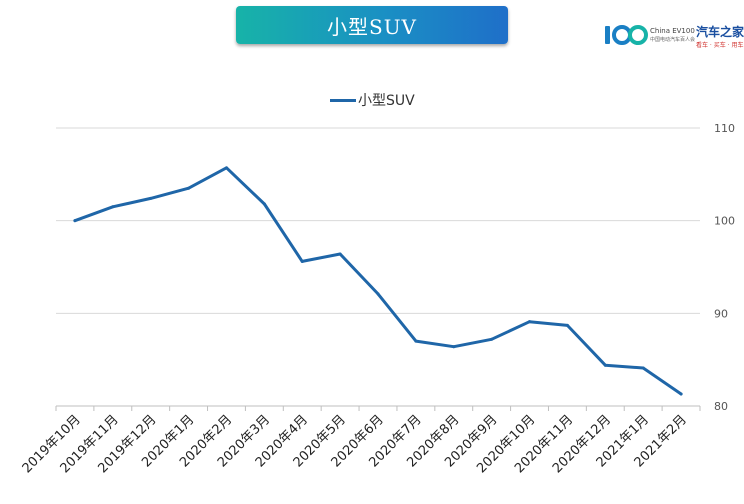 The image size is (744, 504). I want to click on org-sub: 中国电动汽车百人会, so click(673, 40).